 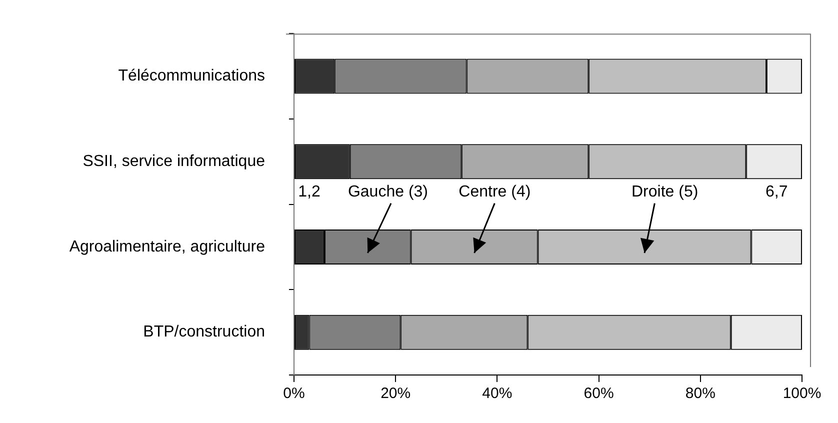 What do you see at coordinates (395, 393) in the screenshot?
I see `x-tick-label: 20%` at bounding box center [395, 393].